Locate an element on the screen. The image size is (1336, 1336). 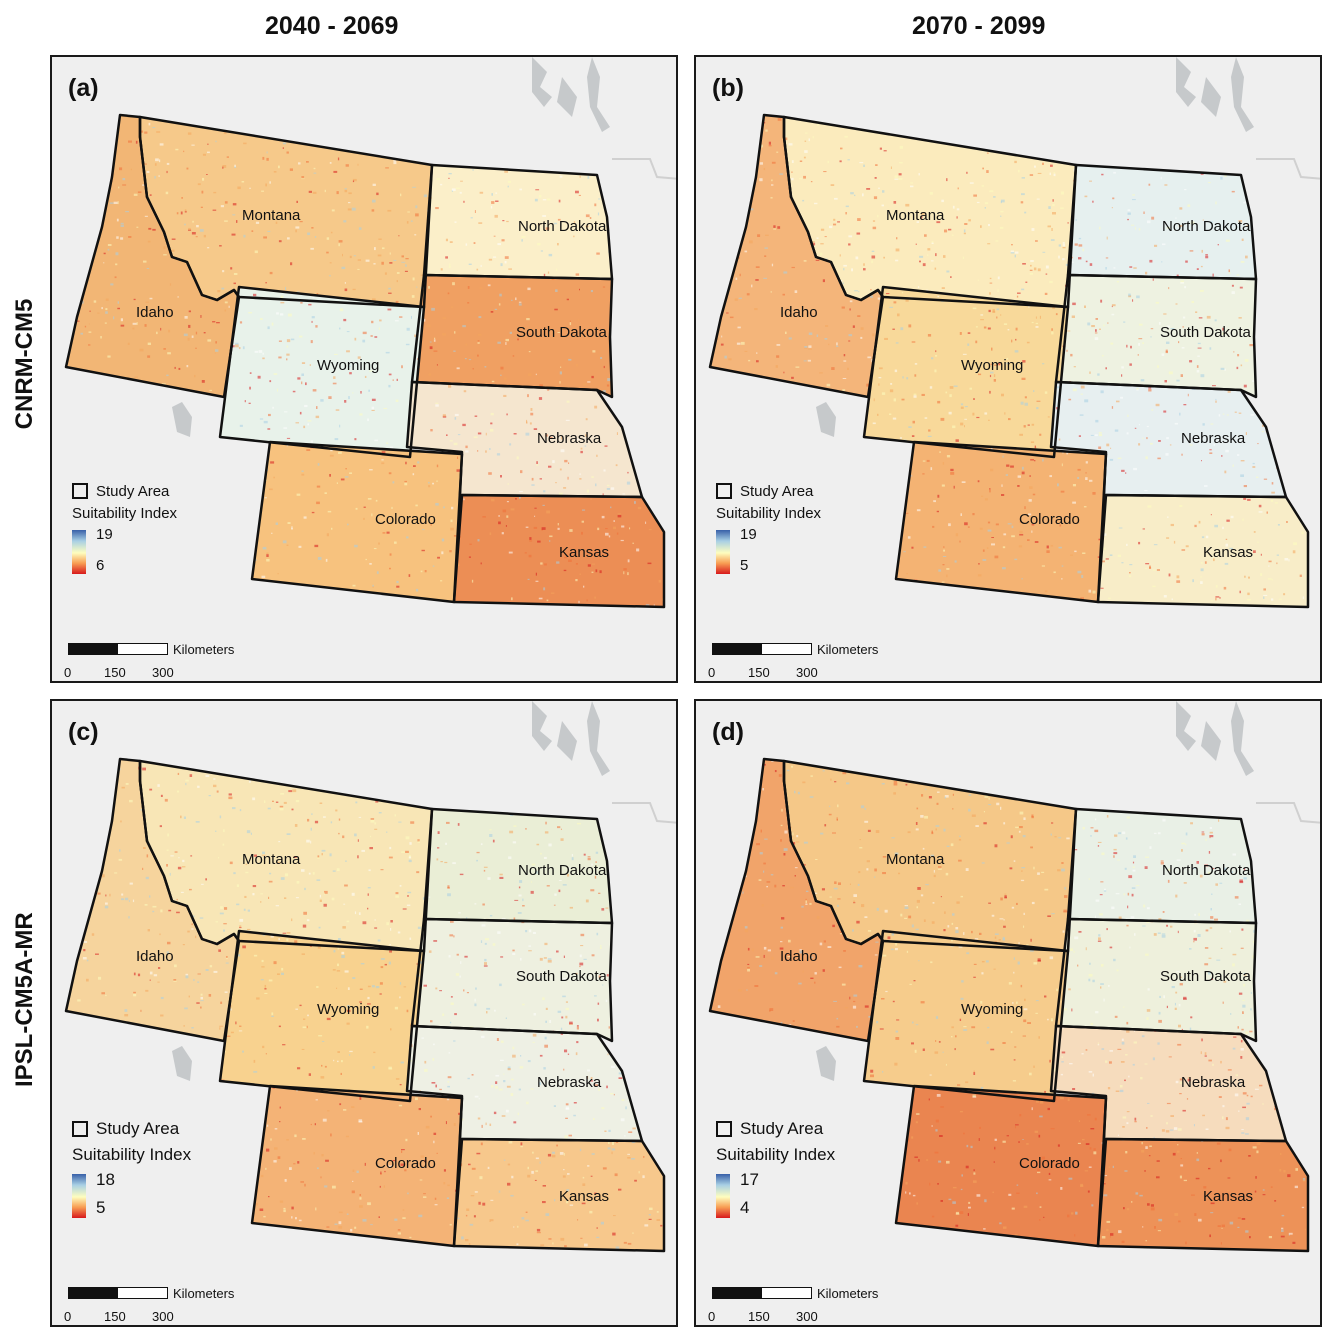
ramp-min-label: 4 is located at coordinates (745, 1207).